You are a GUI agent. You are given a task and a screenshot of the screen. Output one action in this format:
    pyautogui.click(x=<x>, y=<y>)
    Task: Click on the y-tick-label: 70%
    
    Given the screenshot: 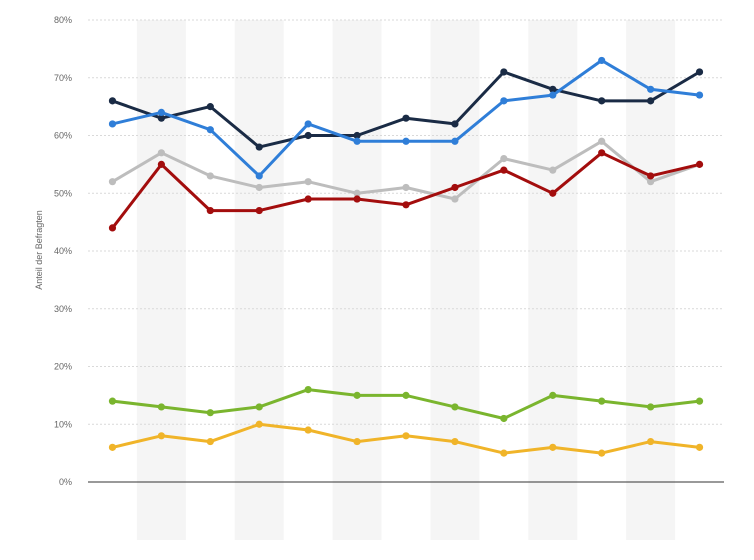 What is the action you would take?
    pyautogui.click(x=63, y=78)
    